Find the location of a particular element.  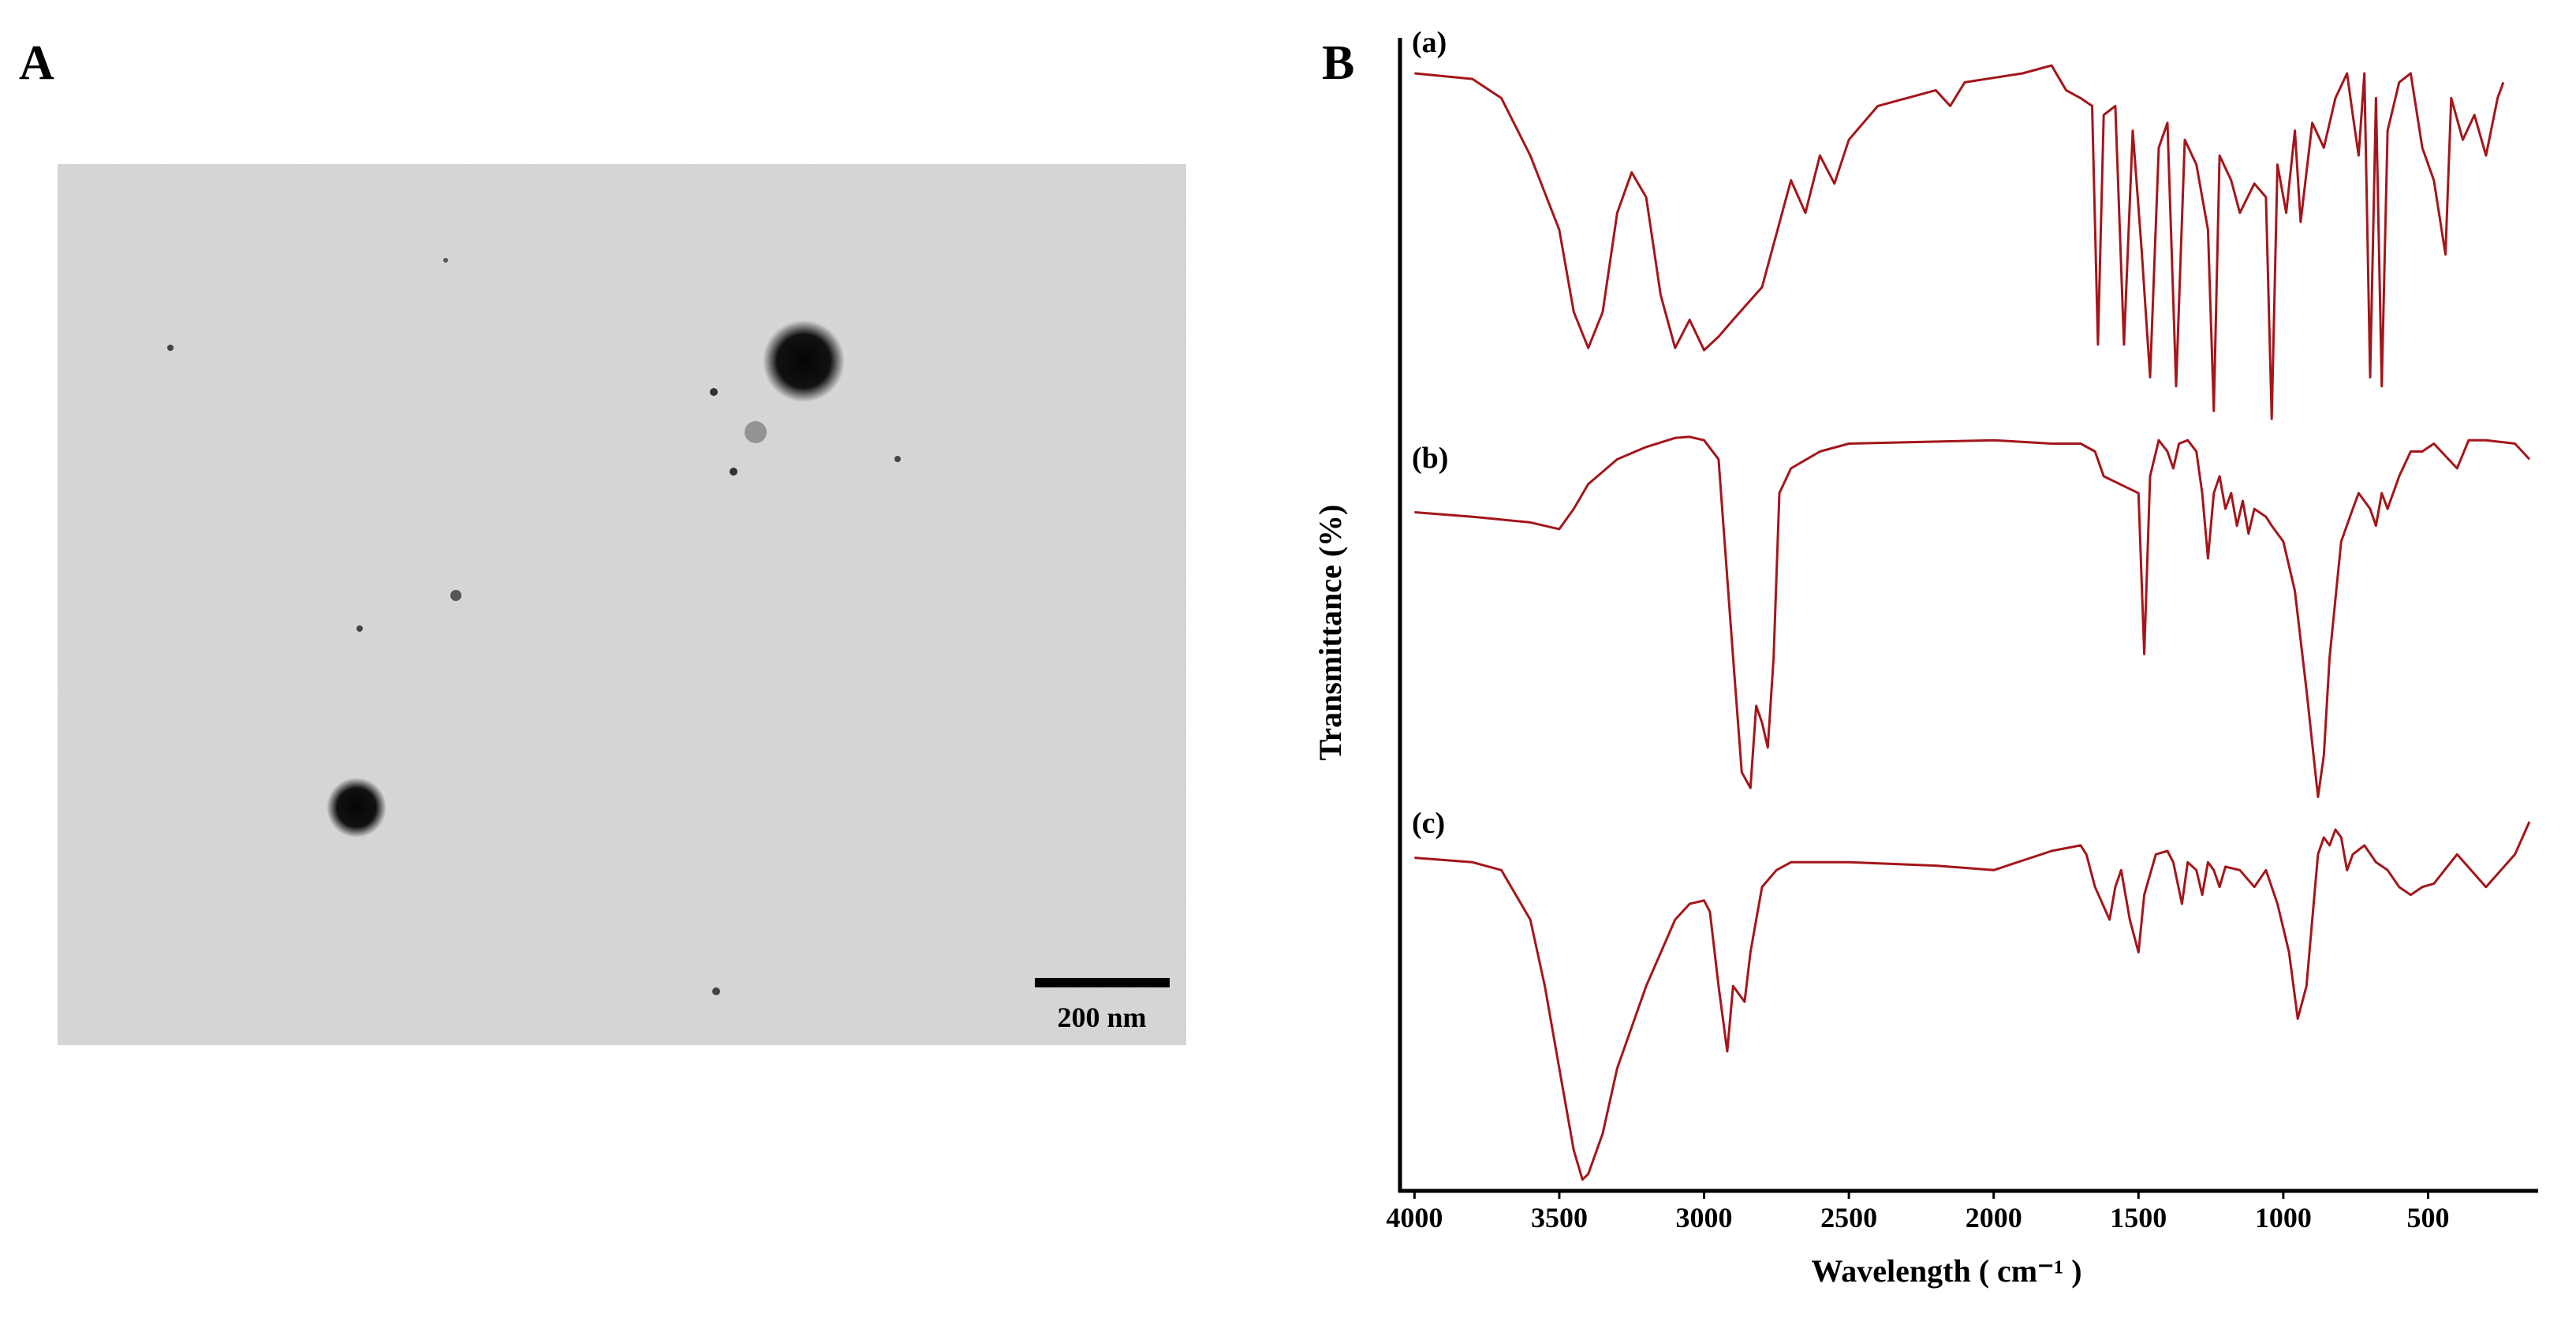

x-tick-label: 3000 is located at coordinates (1704, 1217).